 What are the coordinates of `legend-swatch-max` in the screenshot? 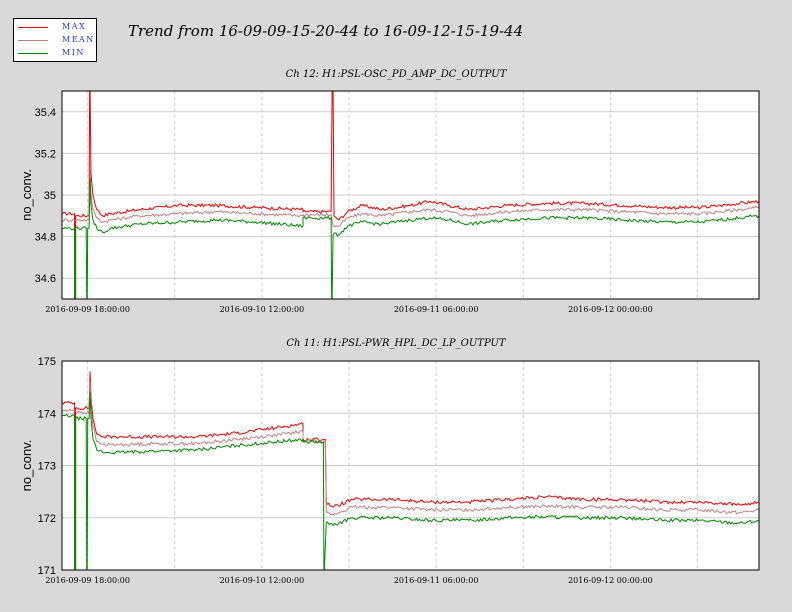 It's located at (33, 27).